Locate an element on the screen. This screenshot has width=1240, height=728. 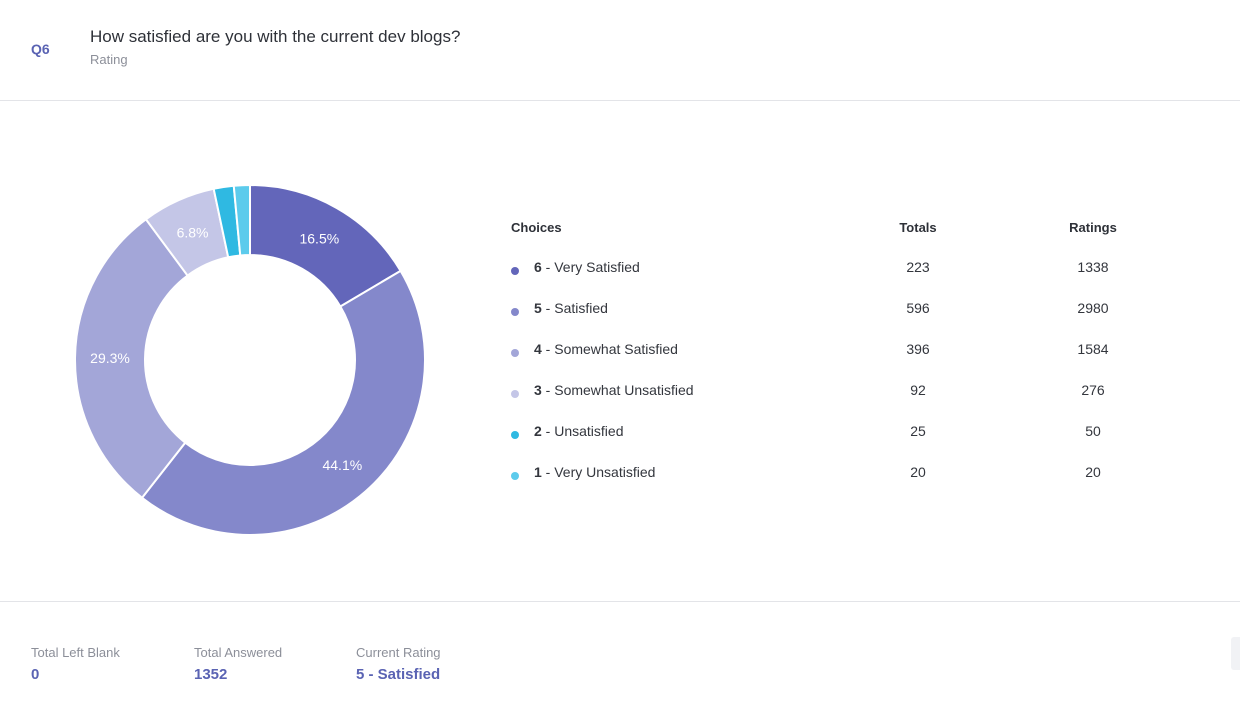
slice-label: 44.1% is located at coordinates (342, 465).